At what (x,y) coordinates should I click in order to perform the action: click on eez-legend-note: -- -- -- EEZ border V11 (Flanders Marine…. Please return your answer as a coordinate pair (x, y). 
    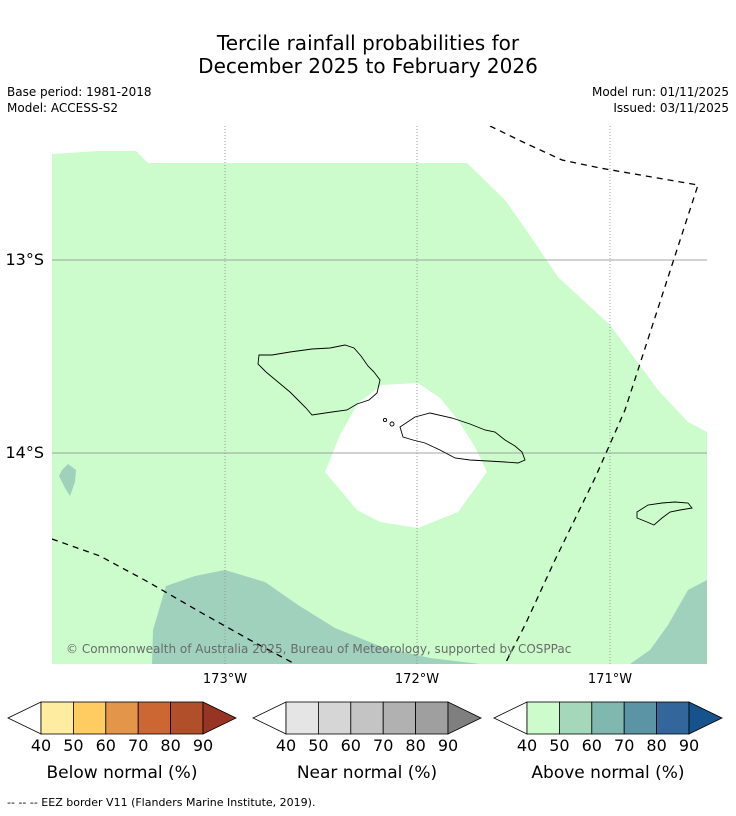
    Looking at the image, I should click on (161, 802).